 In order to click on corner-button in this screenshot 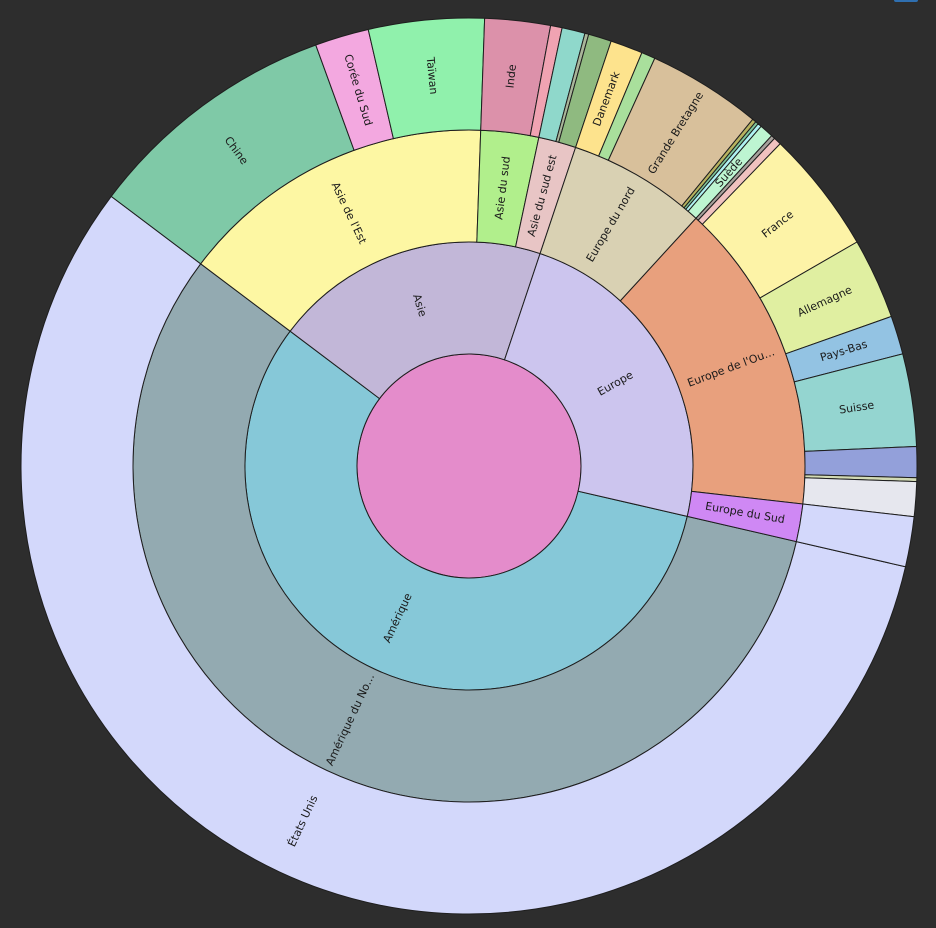, I will do `click(906, 1)`.